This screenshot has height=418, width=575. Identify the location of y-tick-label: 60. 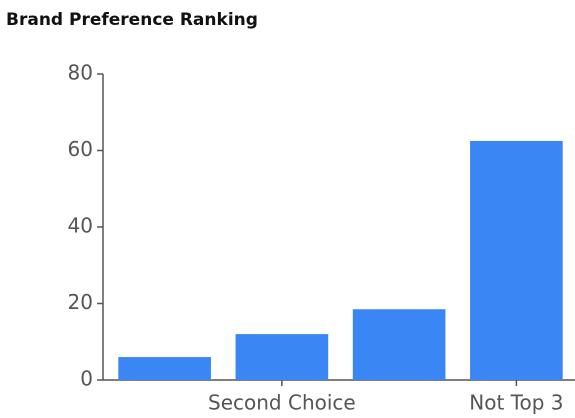
(80, 149).